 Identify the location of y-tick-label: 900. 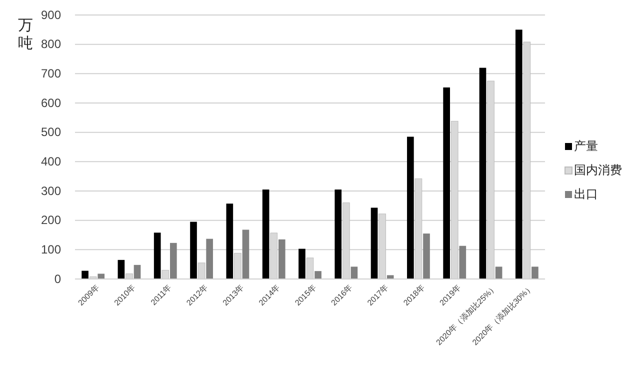
(51, 15).